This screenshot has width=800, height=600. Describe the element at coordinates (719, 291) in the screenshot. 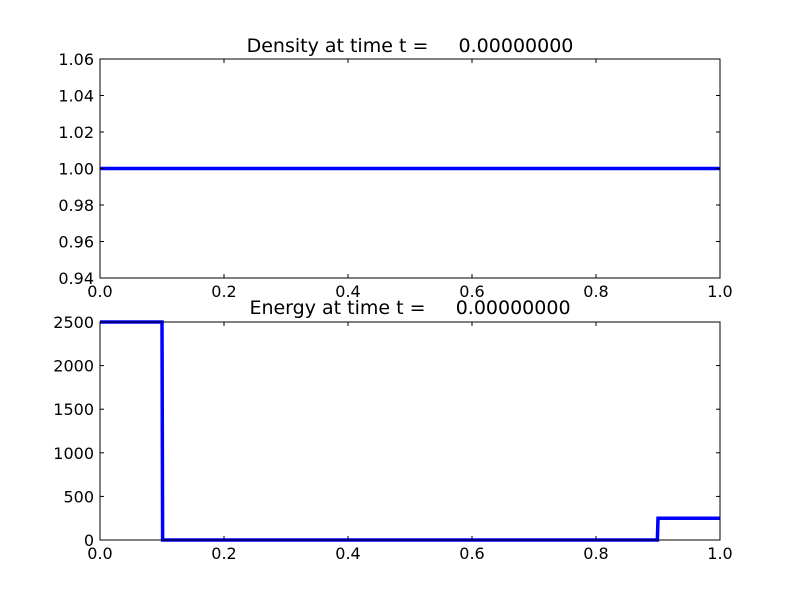

I see `density-xtick-label: 1.0` at that location.